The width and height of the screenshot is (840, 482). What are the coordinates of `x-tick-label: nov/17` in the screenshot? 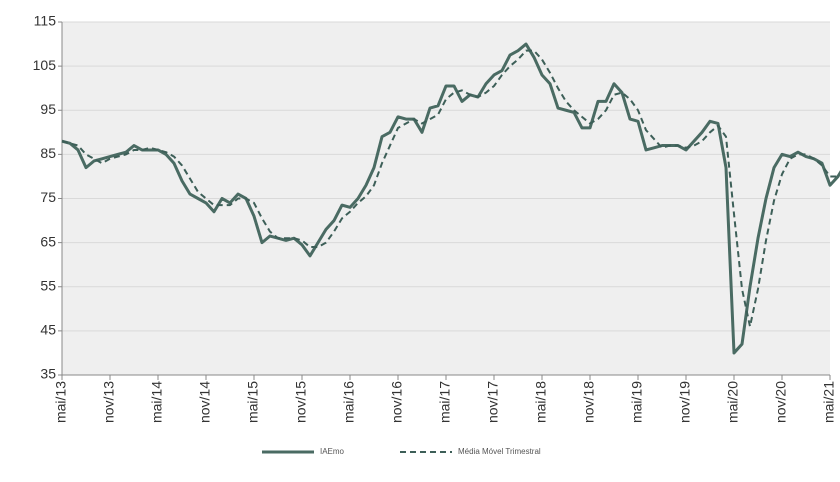 It's located at (493, 402).